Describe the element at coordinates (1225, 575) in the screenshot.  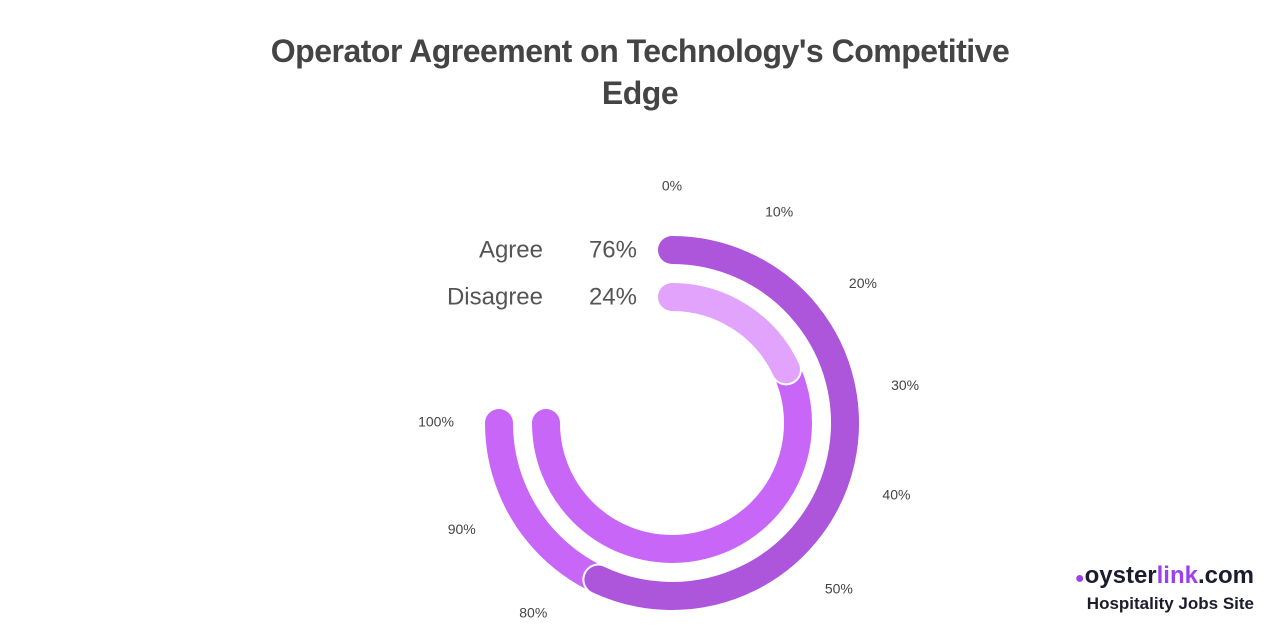
I see `logo-name-end: .com` at that location.